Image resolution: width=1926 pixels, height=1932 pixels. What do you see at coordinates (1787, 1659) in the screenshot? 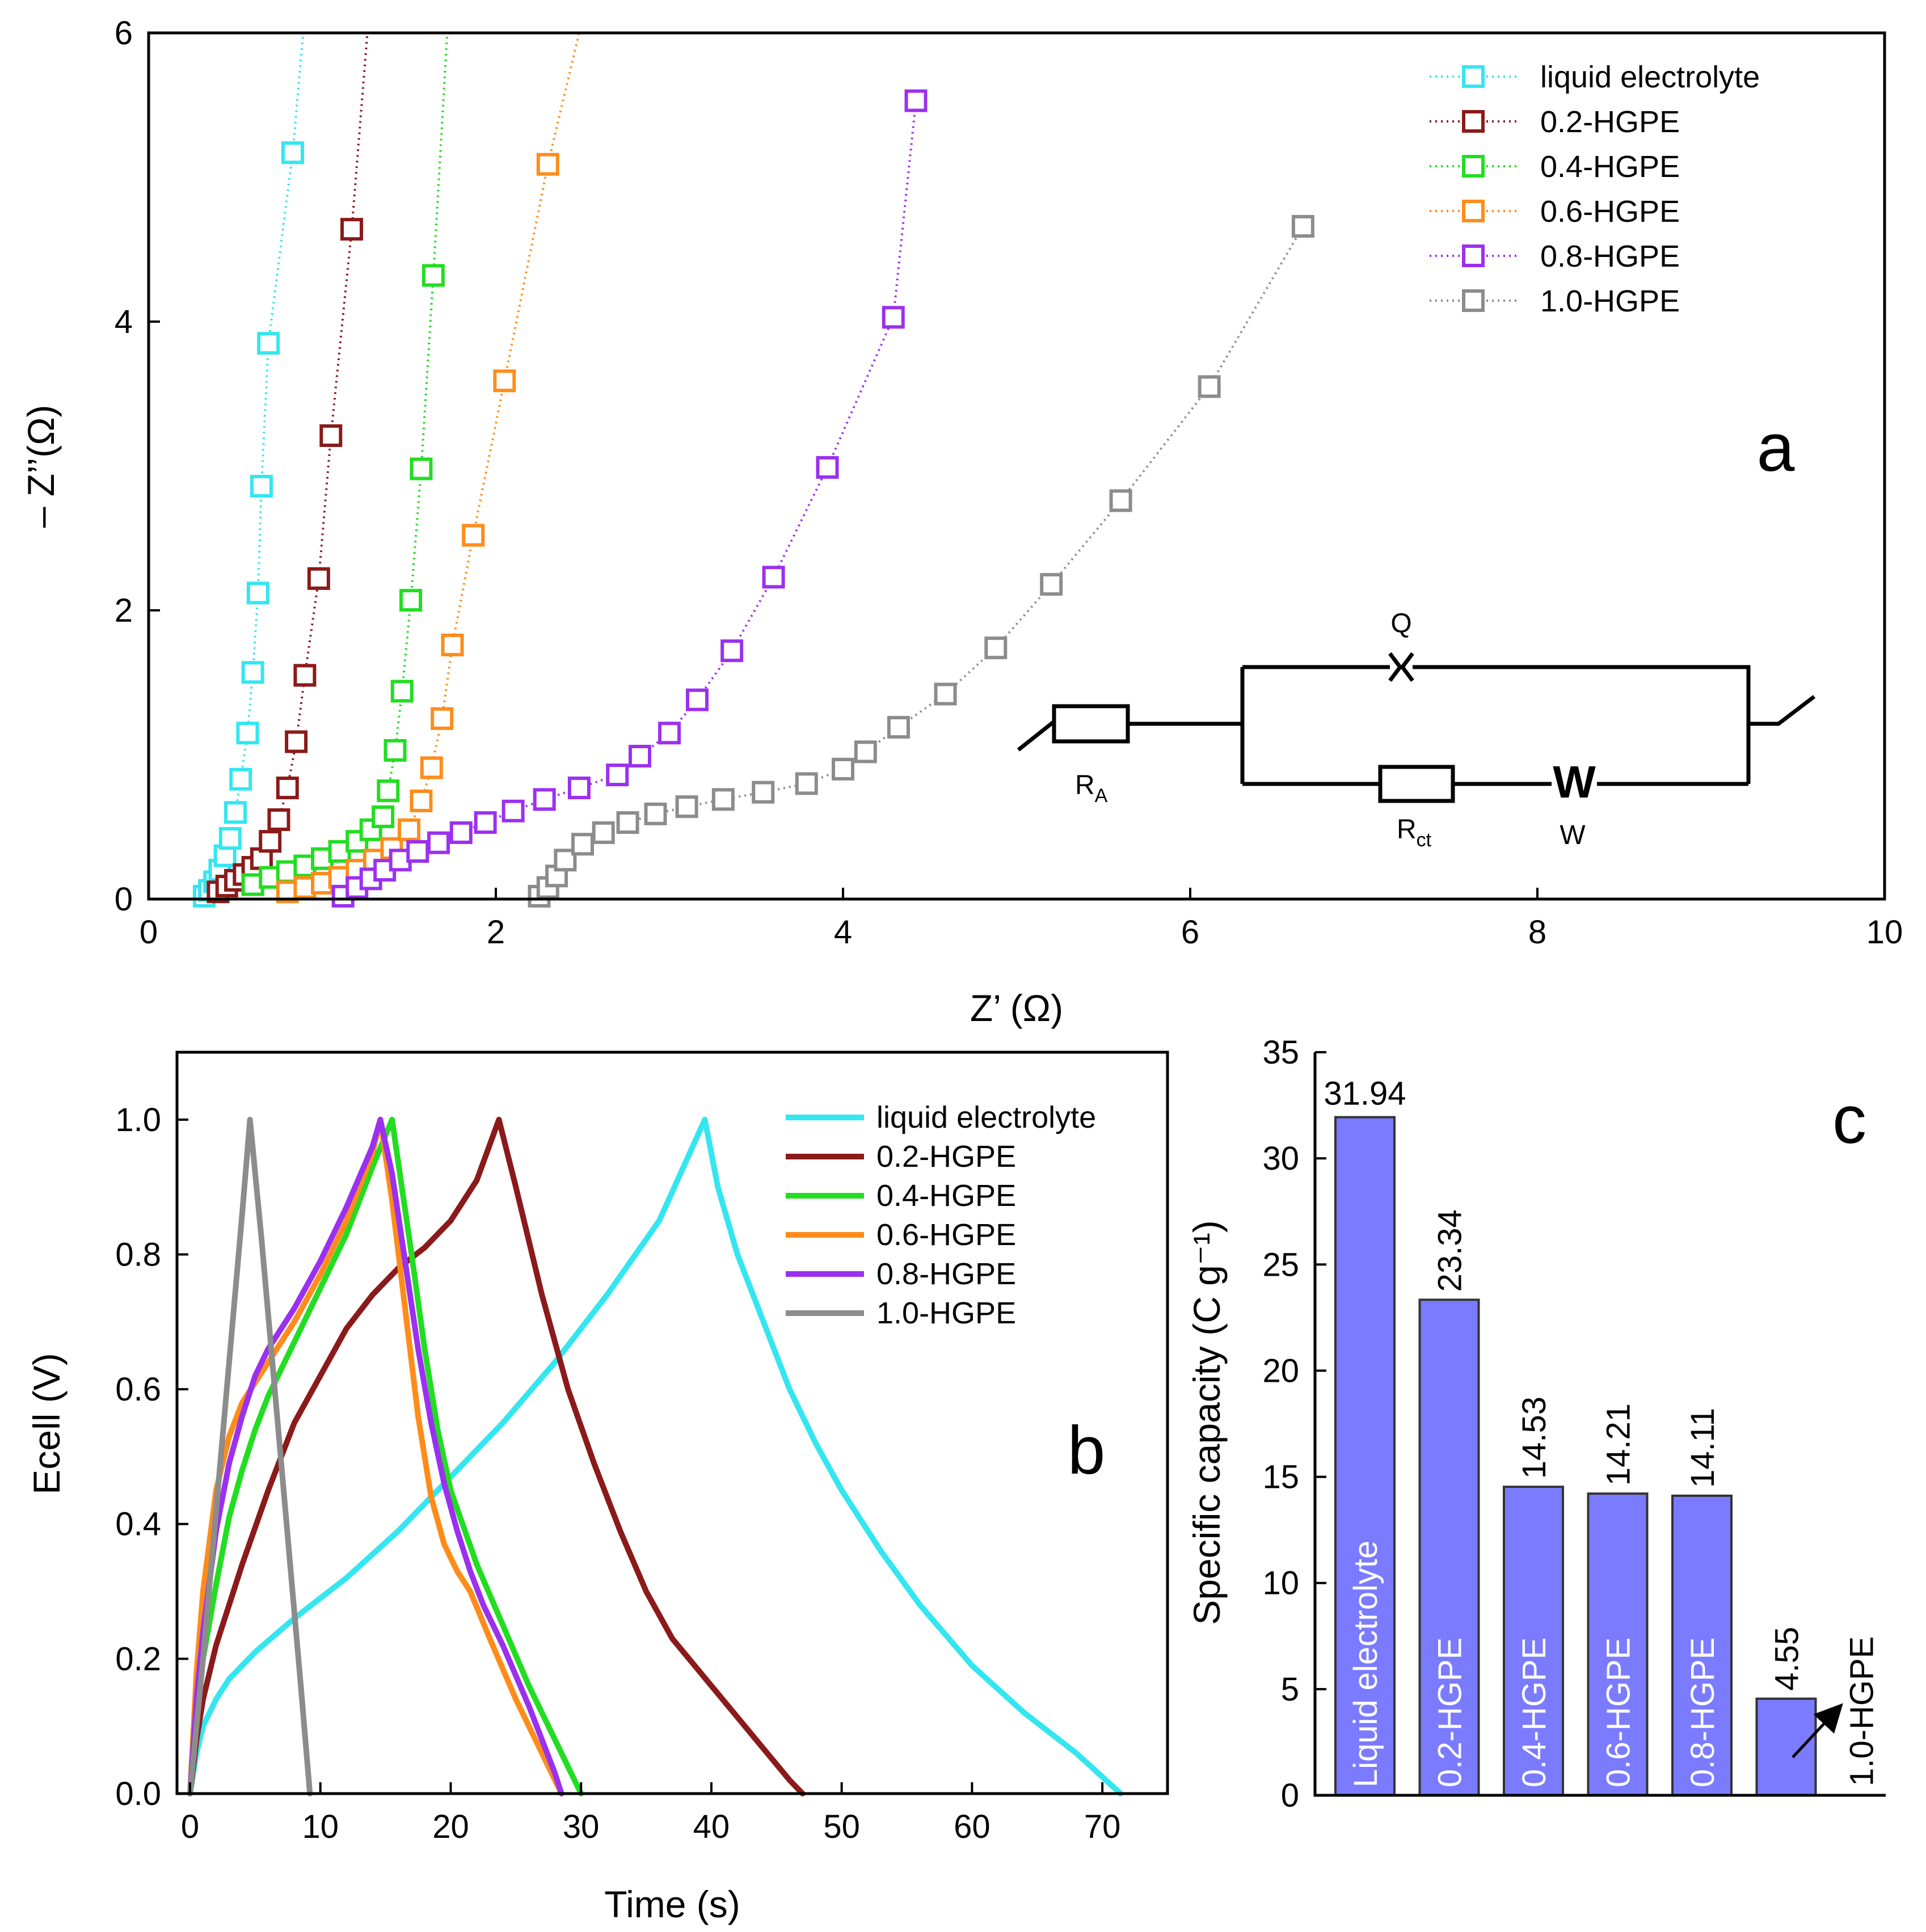
I see `panel-c-value-label: 4.55` at bounding box center [1787, 1659].